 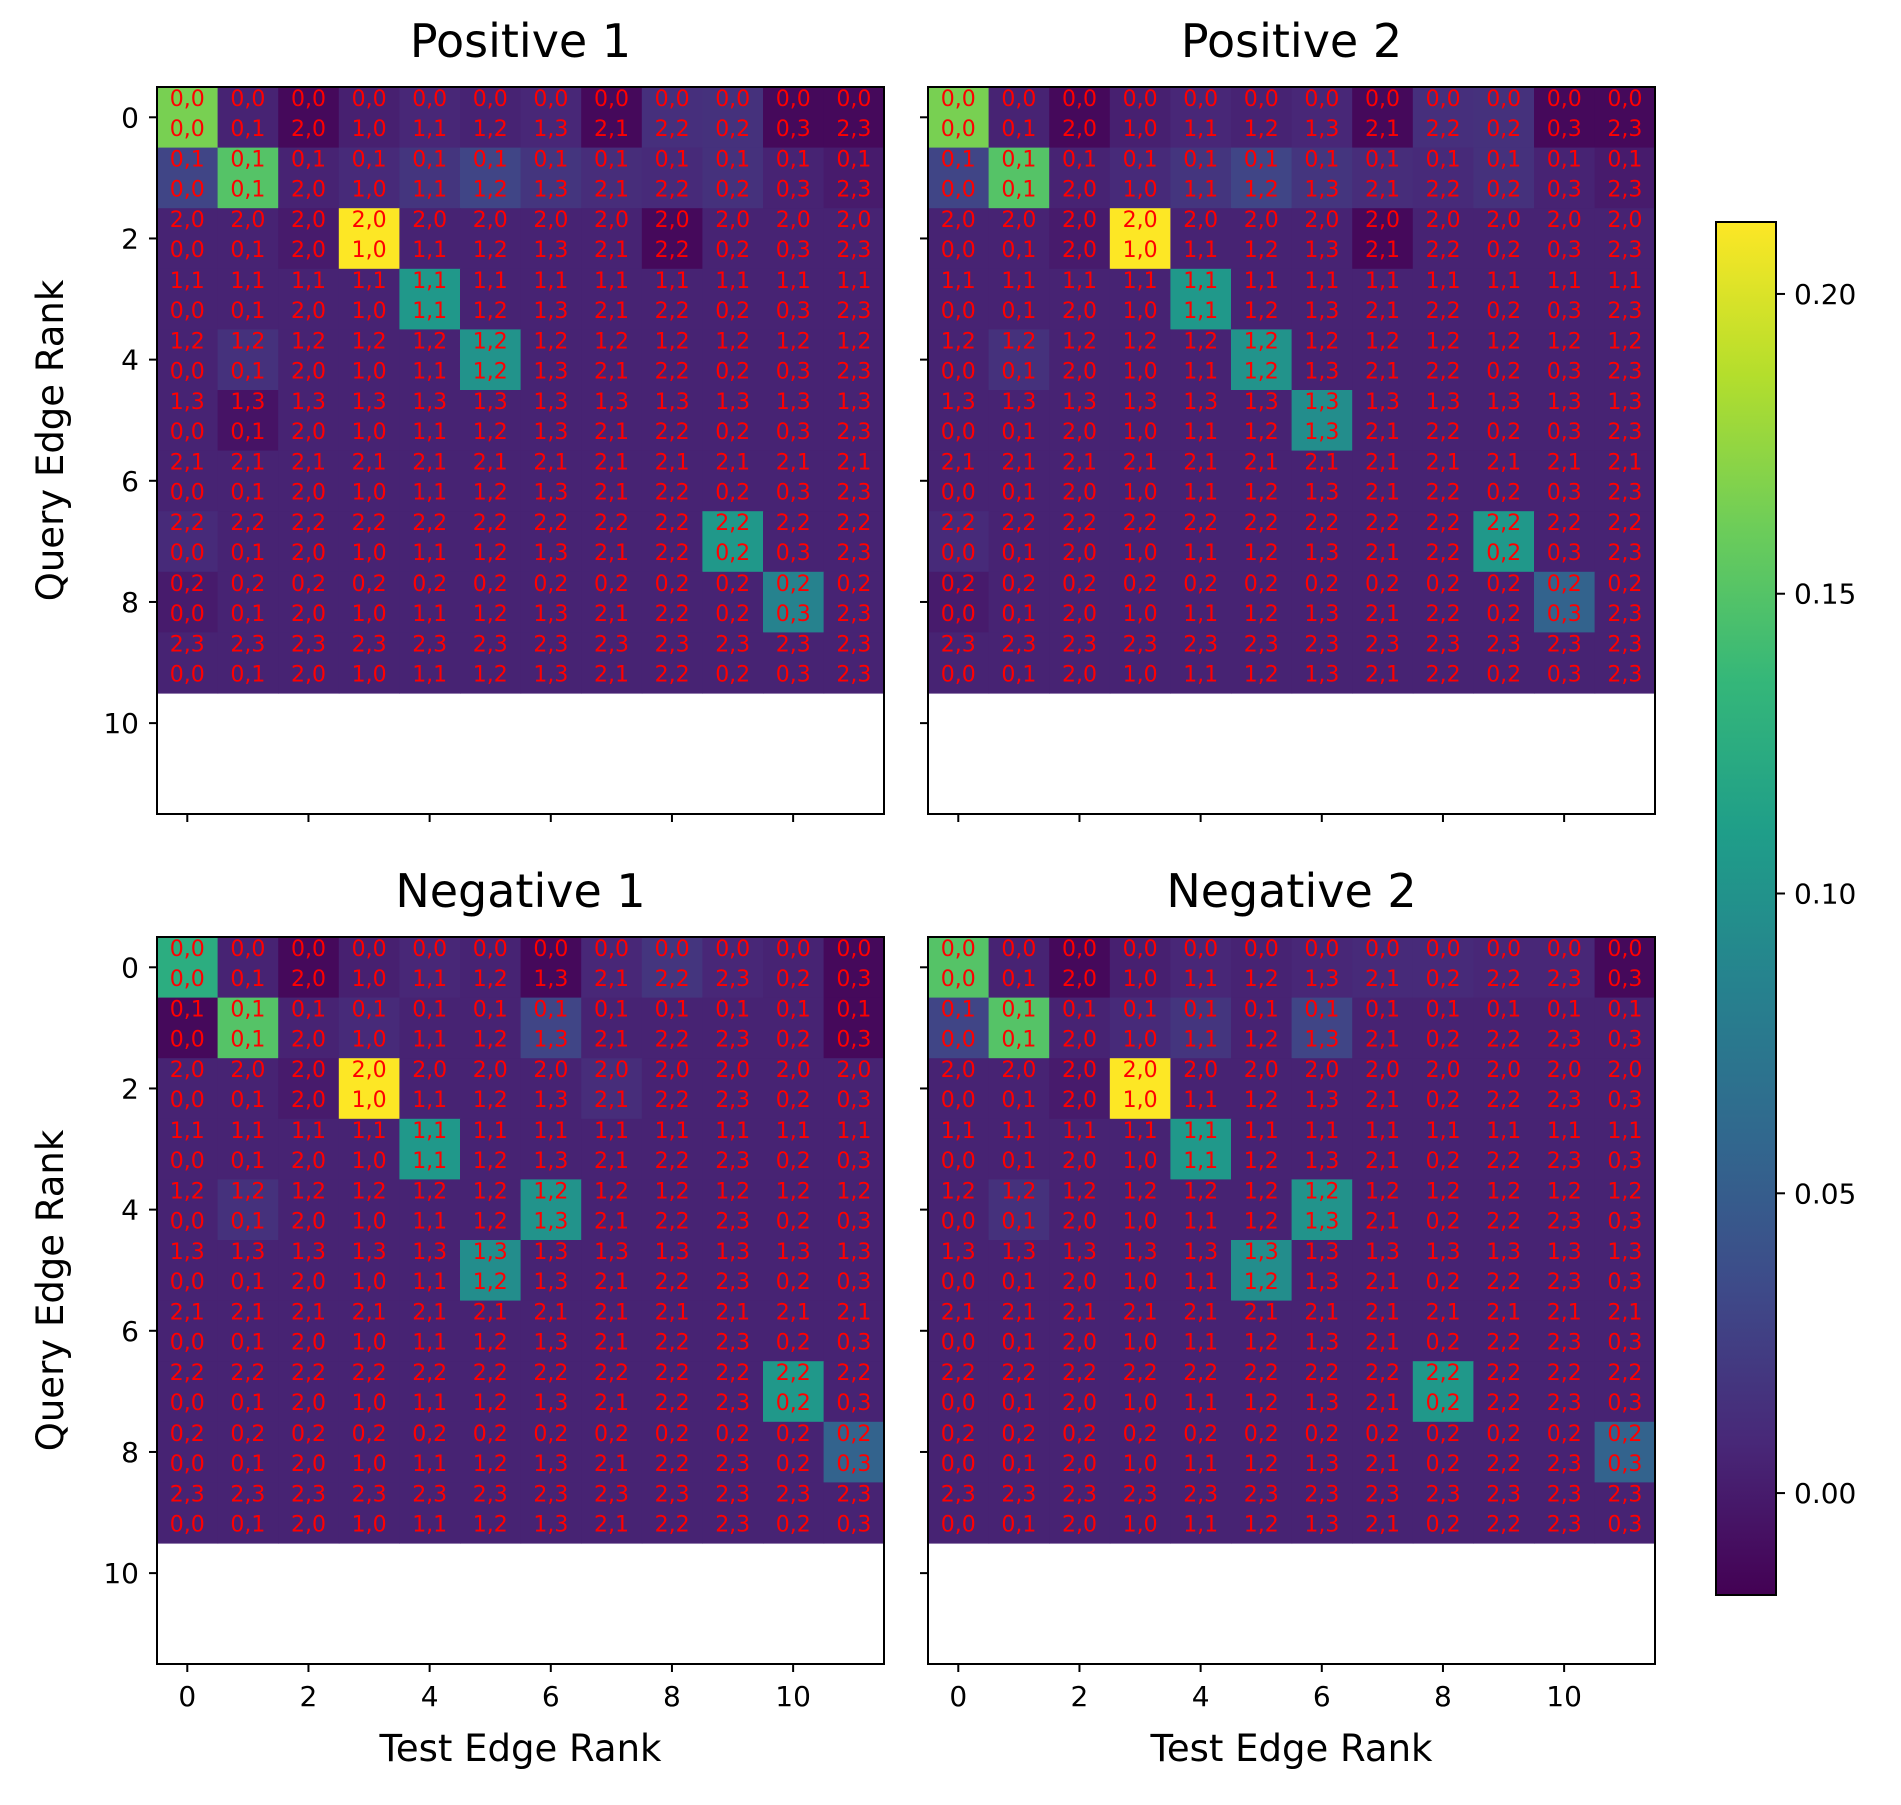 I want to click on y-tick-label: 2, so click(x=130, y=238).